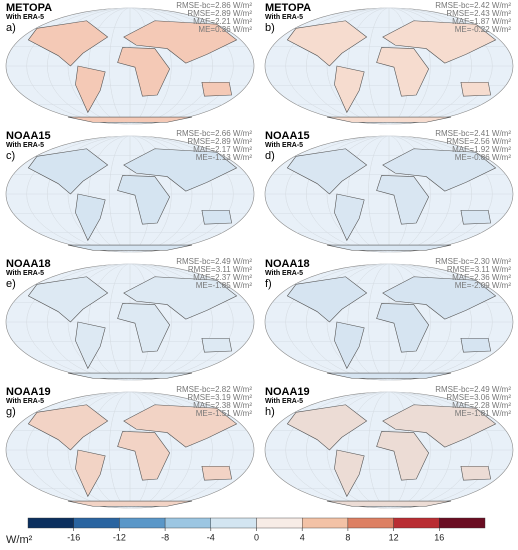 This screenshot has height=550, width=518. Describe the element at coordinates (481, 277) in the screenshot. I see `panel-stat: MAE=2.36 W/m²` at that location.